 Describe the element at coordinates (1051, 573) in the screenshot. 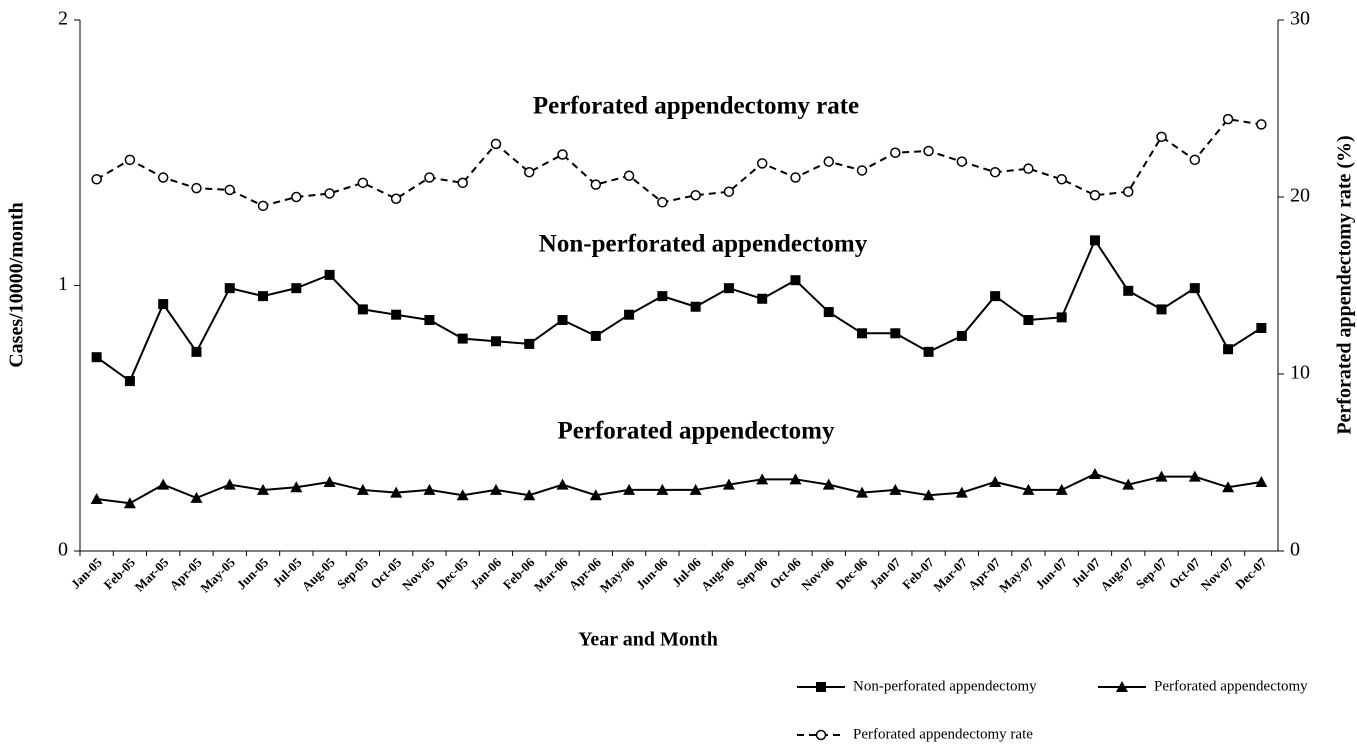

I see `x-tick-label: Jun-07` at that location.